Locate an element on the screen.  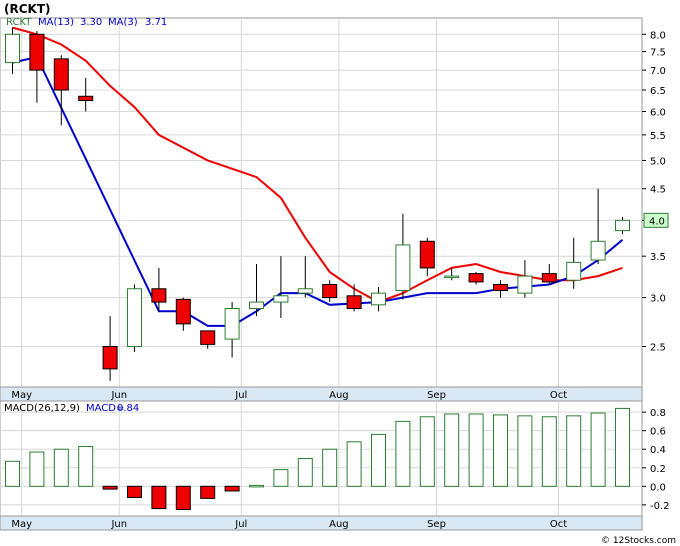
price-tick-label: 5.0 is located at coordinates (658, 161).